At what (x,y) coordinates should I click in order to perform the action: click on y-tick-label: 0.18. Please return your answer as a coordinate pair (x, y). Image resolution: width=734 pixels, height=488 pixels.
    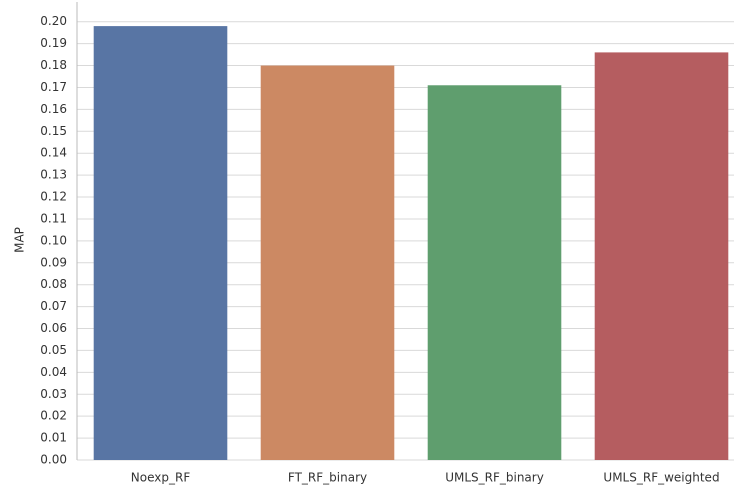
    Looking at the image, I should click on (53, 65).